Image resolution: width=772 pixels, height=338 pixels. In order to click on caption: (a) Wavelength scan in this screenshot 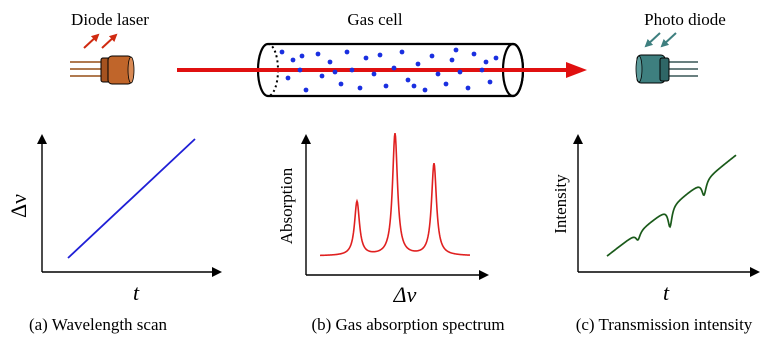, I will do `click(98, 324)`.